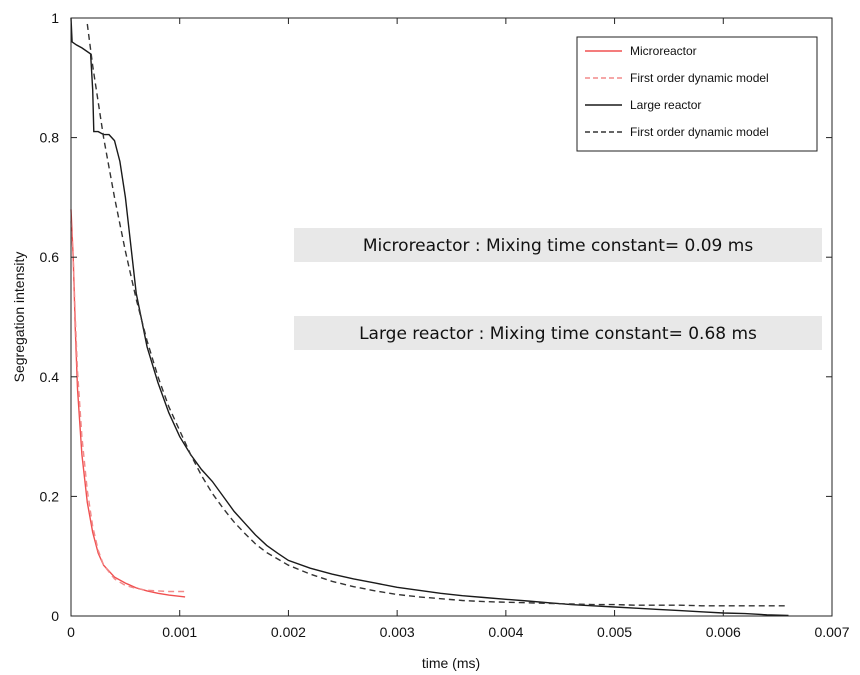 The width and height of the screenshot is (860, 675). I want to click on series-line-microreactor, so click(128, 403).